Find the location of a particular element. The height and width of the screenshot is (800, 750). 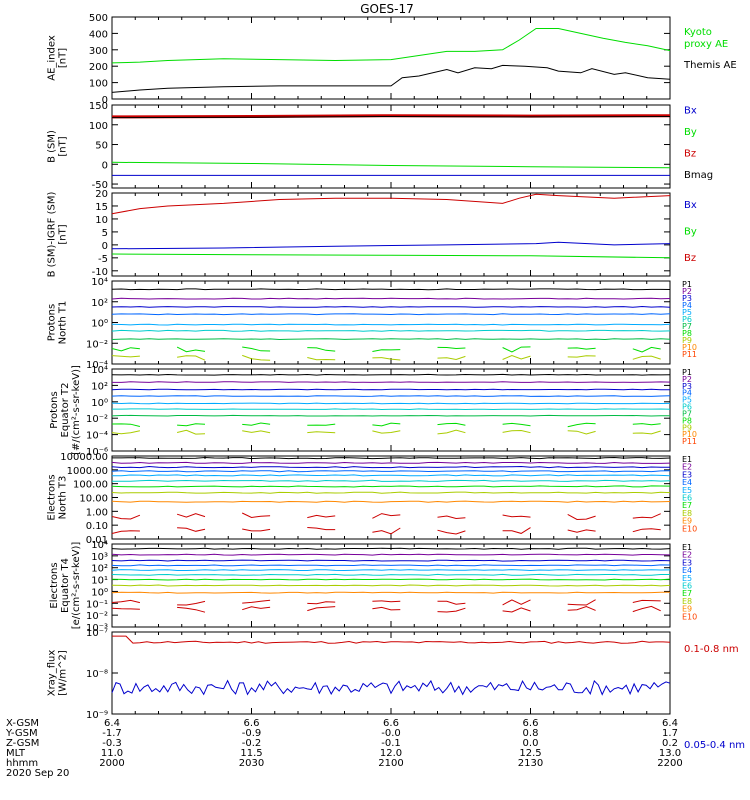

x-axis-value: 11.5 is located at coordinates (251, 753).